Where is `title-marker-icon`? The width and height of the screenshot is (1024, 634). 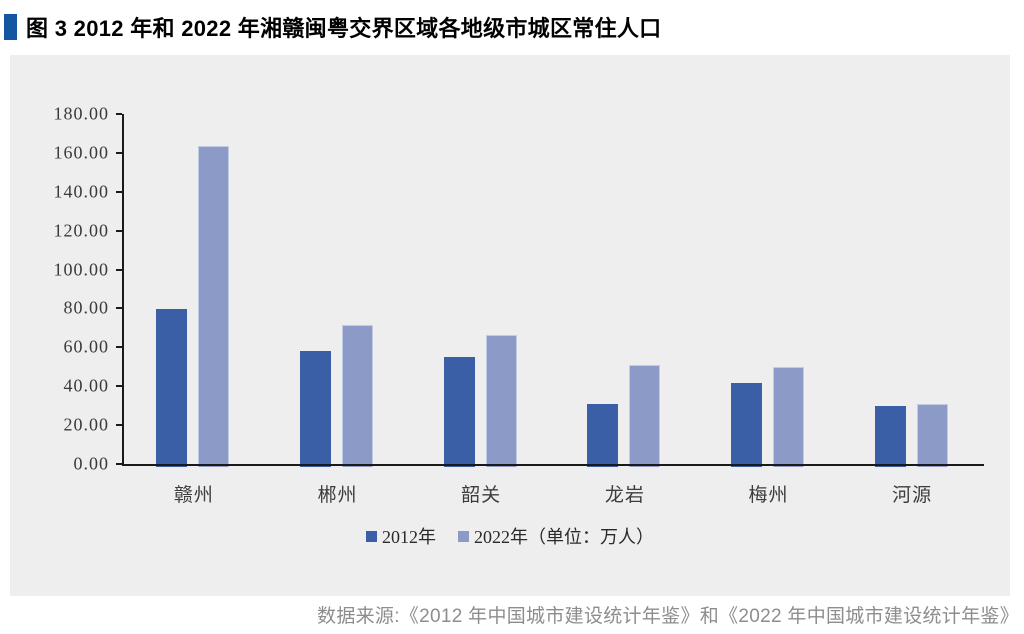 title-marker-icon is located at coordinates (10, 27).